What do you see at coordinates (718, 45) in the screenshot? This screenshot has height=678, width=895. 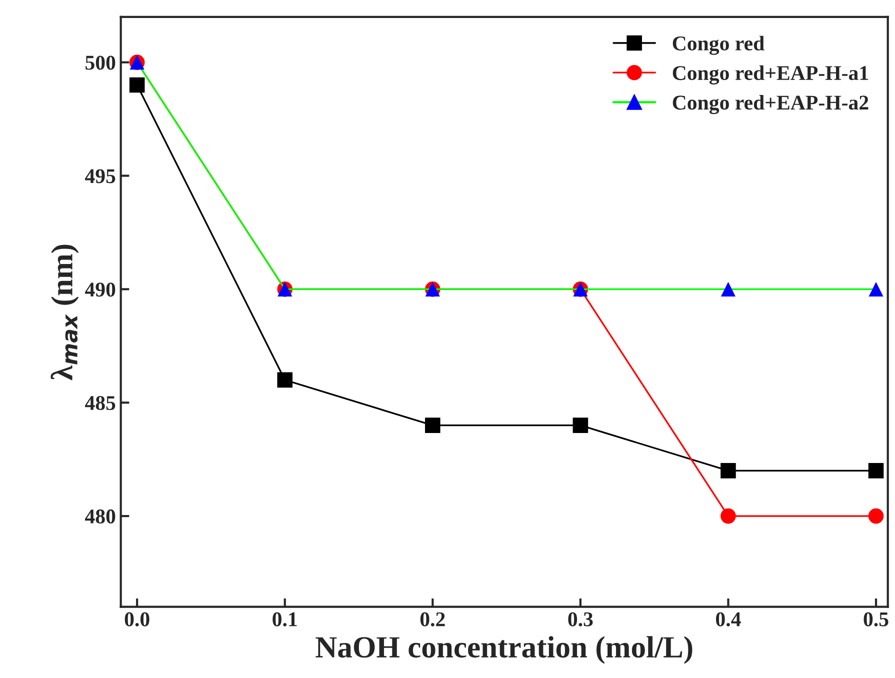 I see `legend-label: Congo red` at bounding box center [718, 45].